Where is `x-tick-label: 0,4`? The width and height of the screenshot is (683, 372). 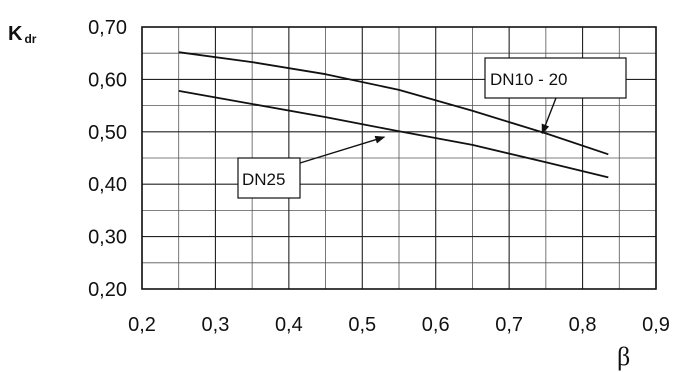 x-tick-label: 0,4 is located at coordinates (289, 325).